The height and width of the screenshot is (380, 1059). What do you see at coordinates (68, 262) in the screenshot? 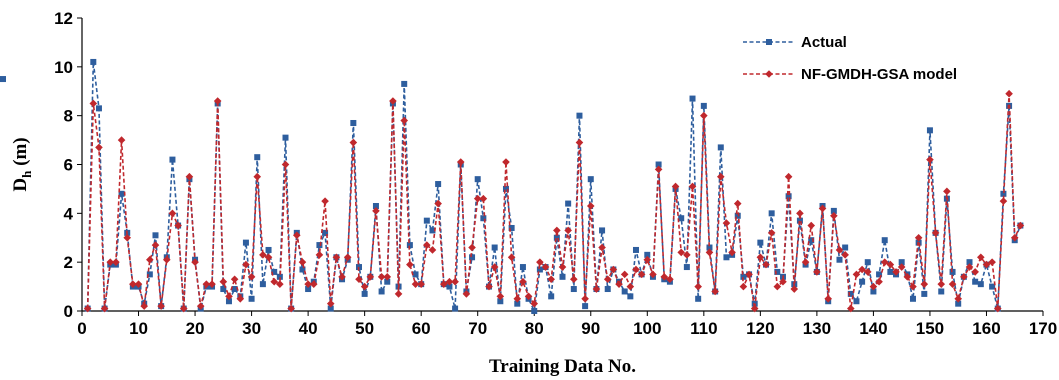
I see `y-tick-label: 2` at bounding box center [68, 262].